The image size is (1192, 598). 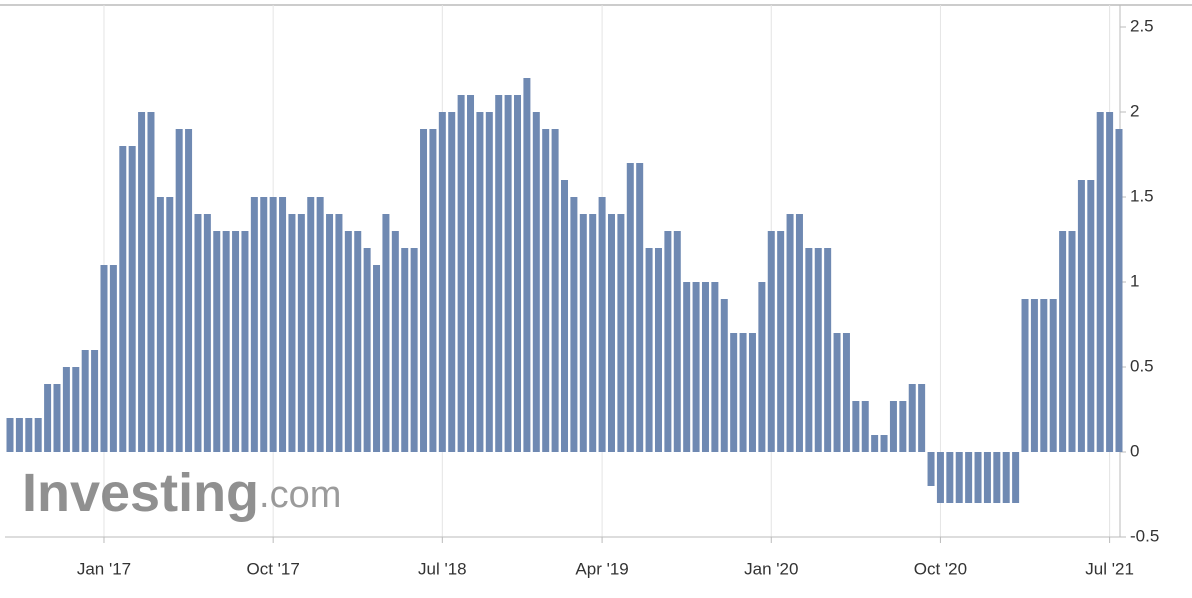 What do you see at coordinates (1134, 280) in the screenshot?
I see `y-tick-label: 1` at bounding box center [1134, 280].